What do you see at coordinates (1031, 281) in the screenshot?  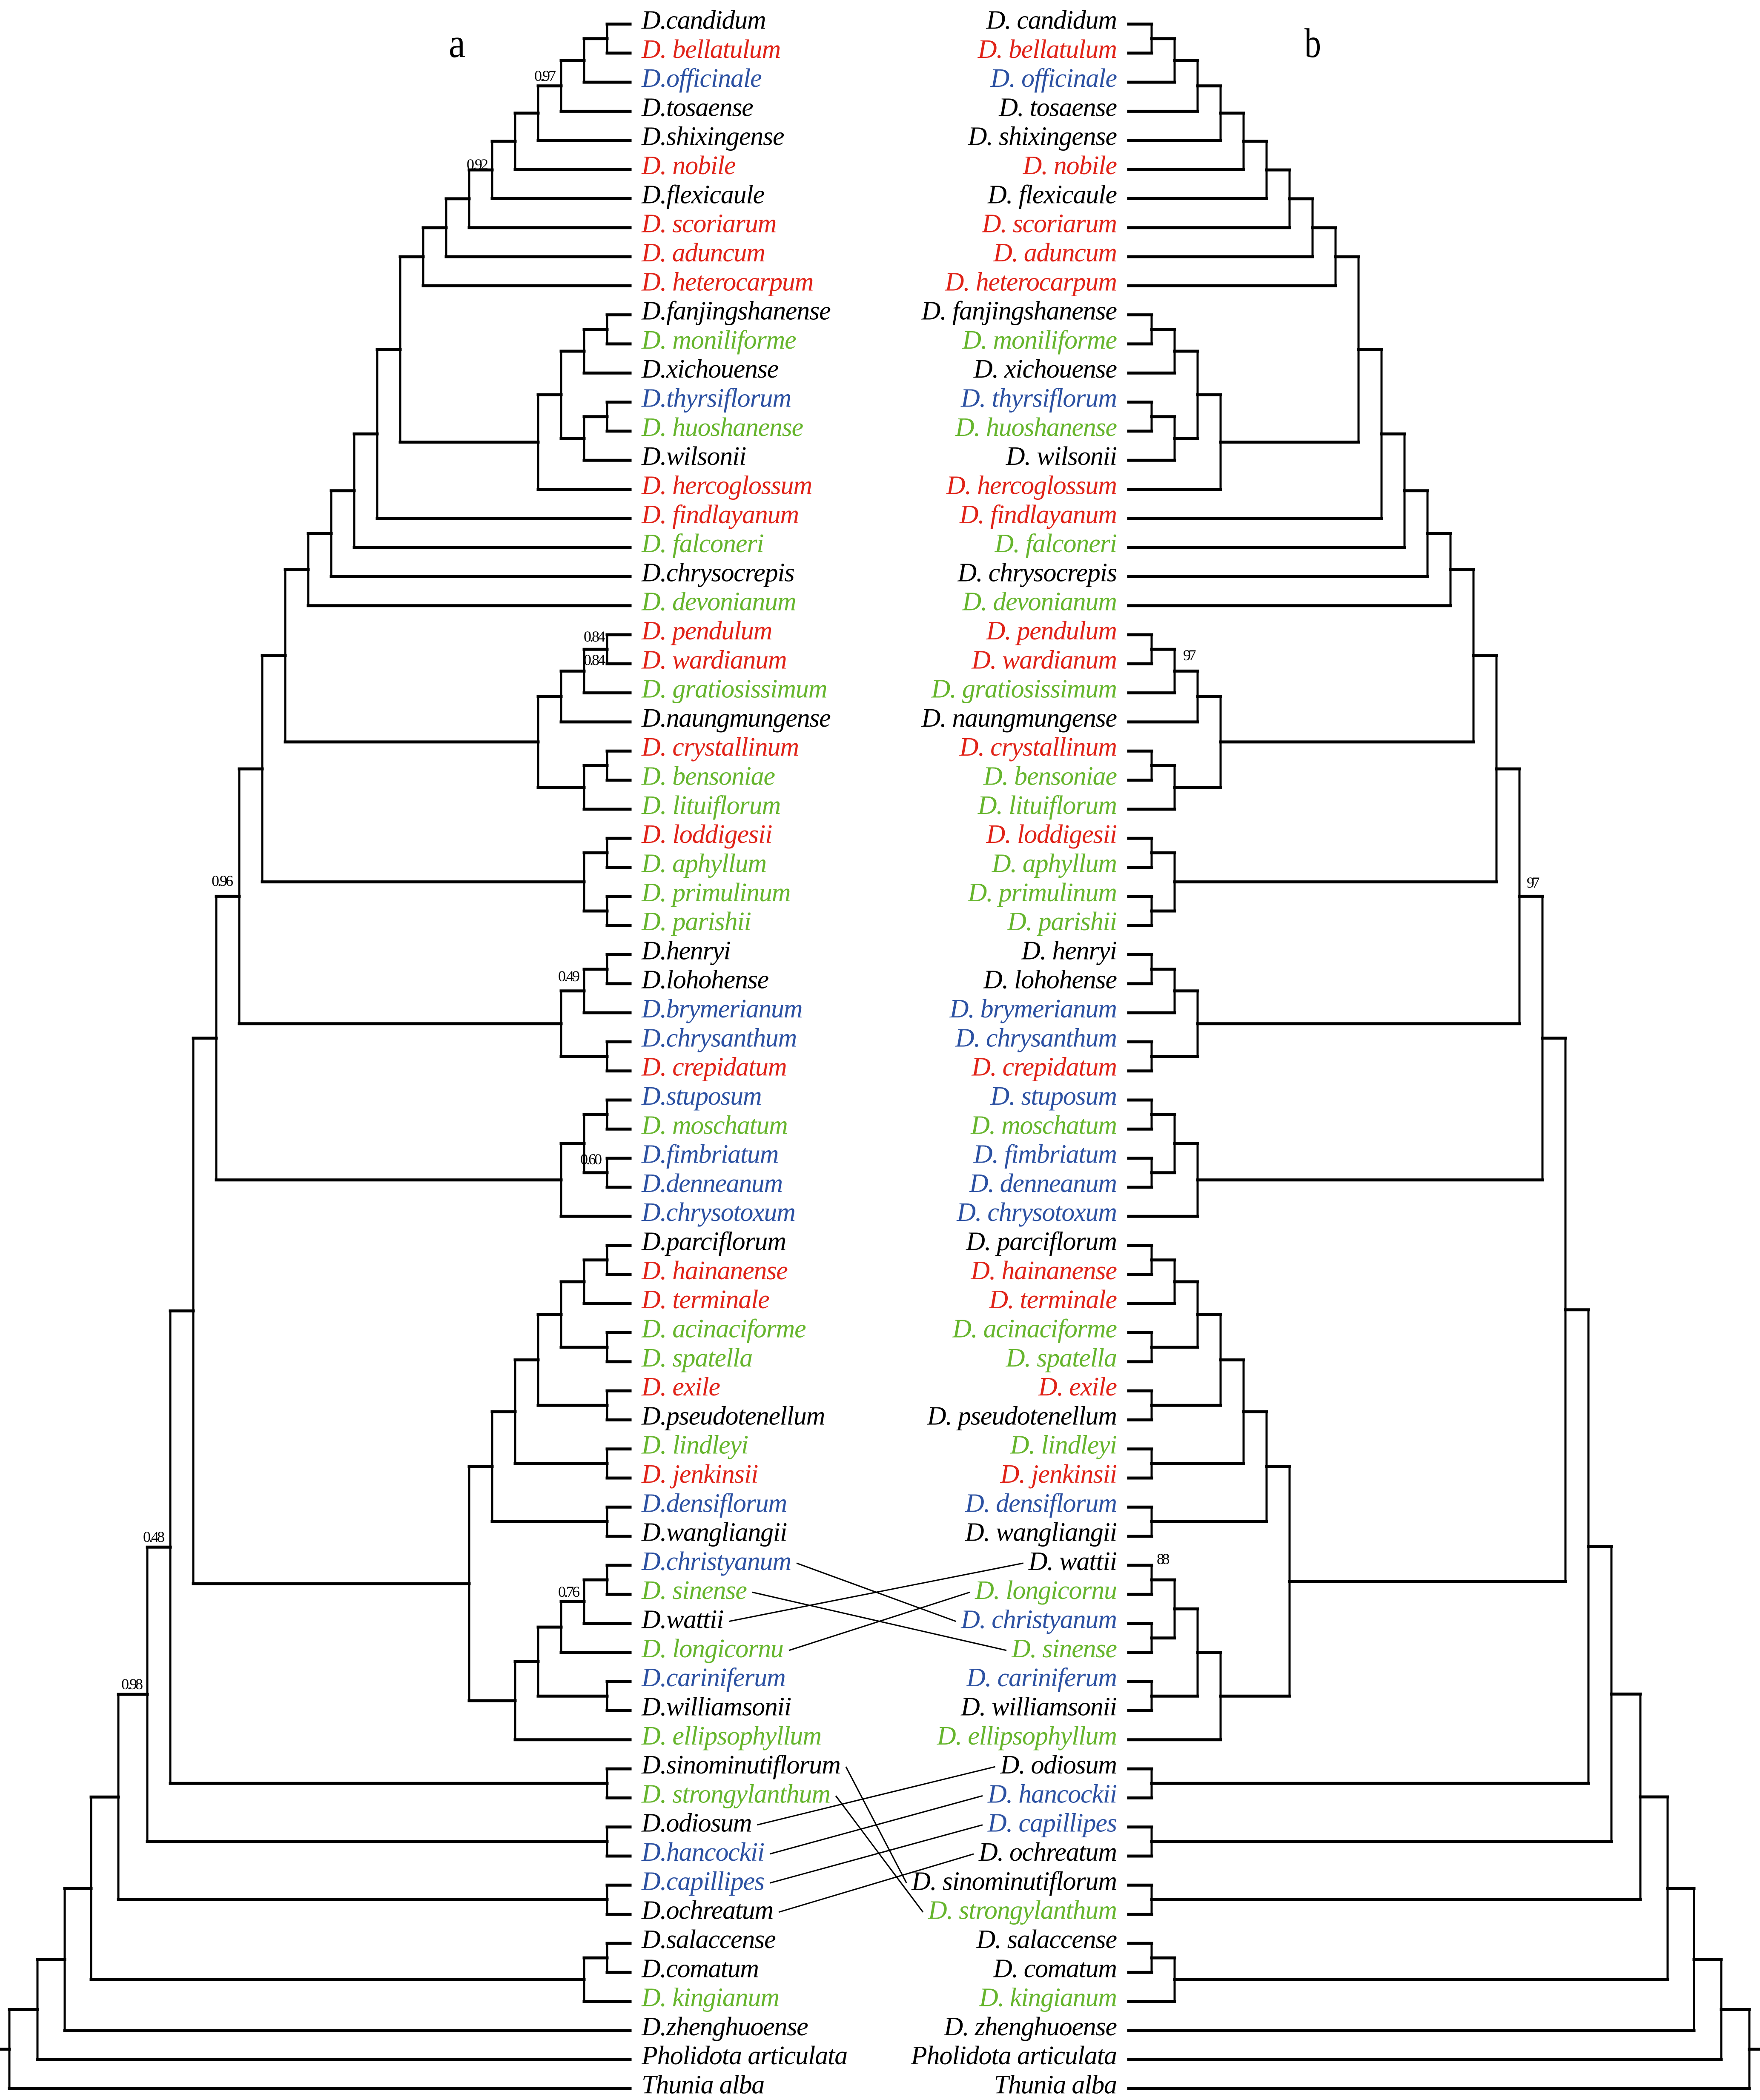 I see `svg-text: D. heterocarpum` at bounding box center [1031, 281].